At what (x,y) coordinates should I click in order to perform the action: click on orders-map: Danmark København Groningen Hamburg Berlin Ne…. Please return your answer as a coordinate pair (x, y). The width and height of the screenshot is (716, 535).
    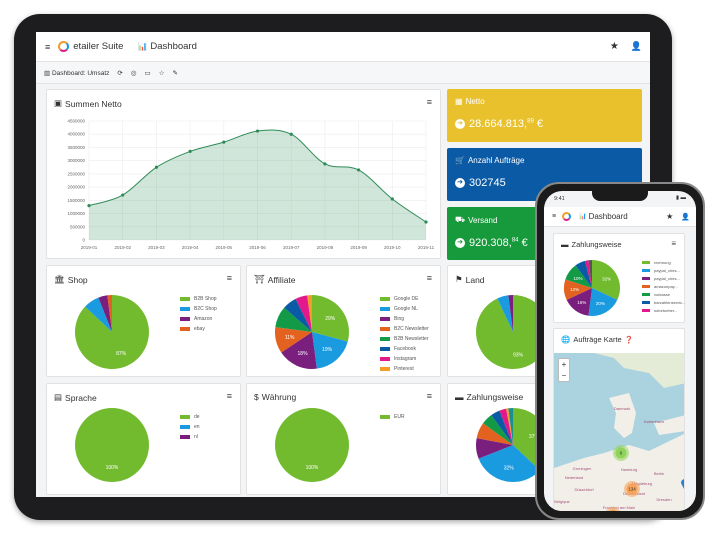
    Looking at the image, I should click on (619, 432).